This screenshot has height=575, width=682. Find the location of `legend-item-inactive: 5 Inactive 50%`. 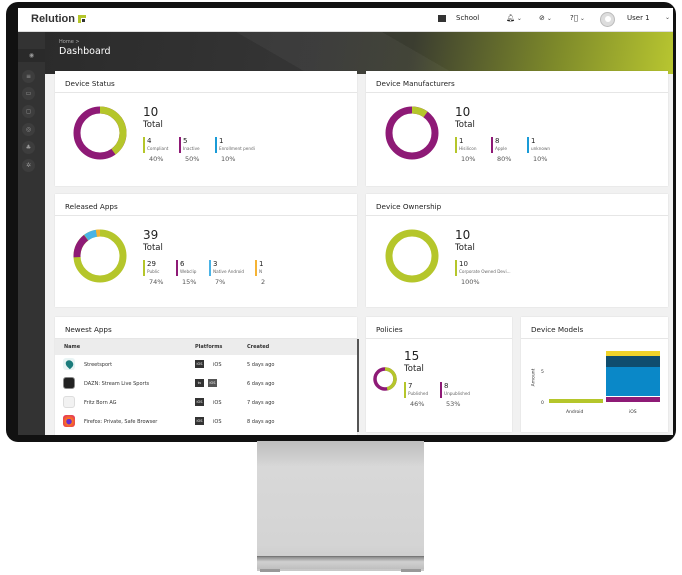

legend-item-inactive: 5 Inactive 50% is located at coordinates (194, 150).